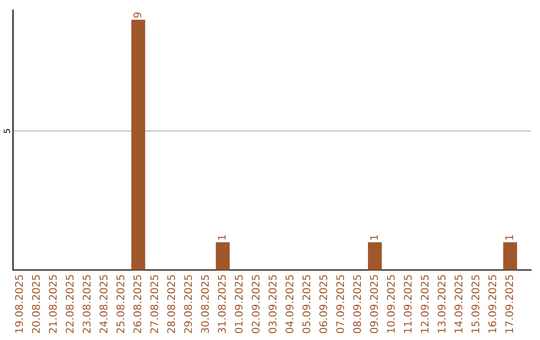 The image size is (540, 340). What do you see at coordinates (374, 304) in the screenshot?
I see `x-tick-label: 09.09.2025` at bounding box center [374, 304].